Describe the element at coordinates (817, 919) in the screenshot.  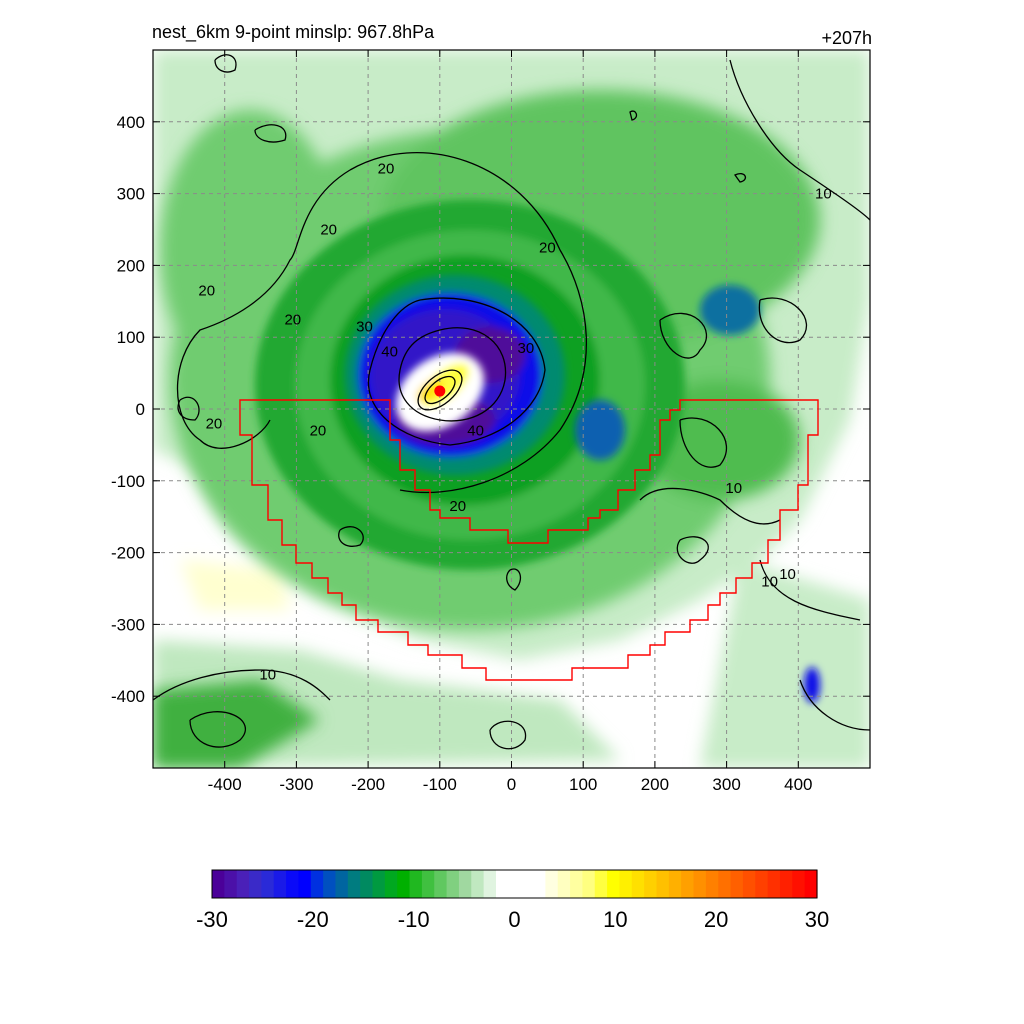
I see `colorbar-label: 30` at that location.